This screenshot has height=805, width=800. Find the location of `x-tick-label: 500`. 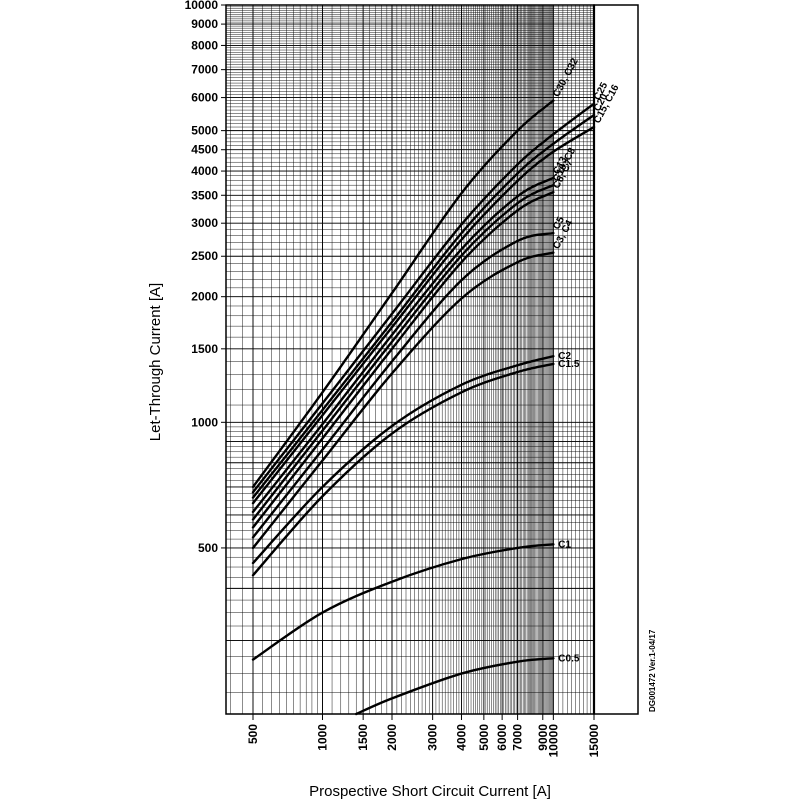

x-tick-label: 500 is located at coordinates (253, 734).